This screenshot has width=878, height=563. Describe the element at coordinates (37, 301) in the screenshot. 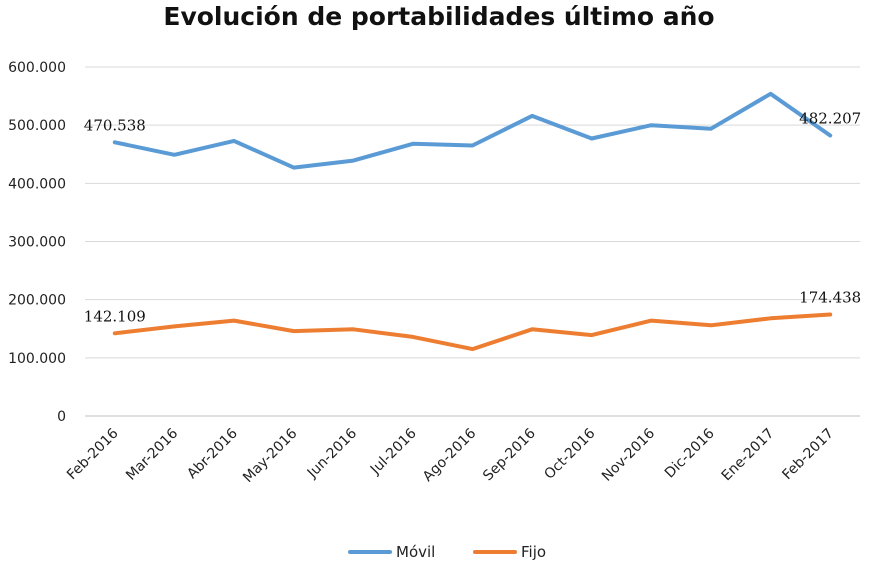

I see `y-tick-label: 200.000` at that location.